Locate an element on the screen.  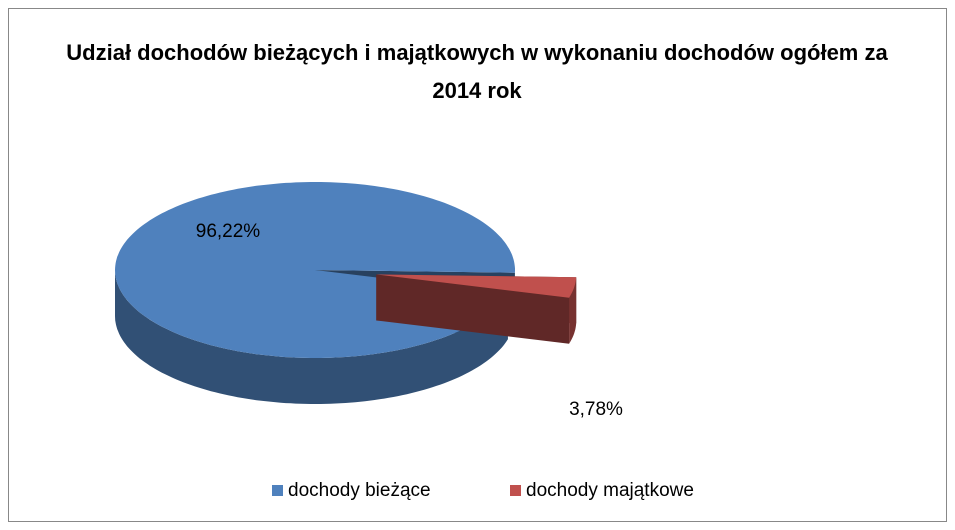
legend-label: dochody majątkowe is located at coordinates (610, 490).